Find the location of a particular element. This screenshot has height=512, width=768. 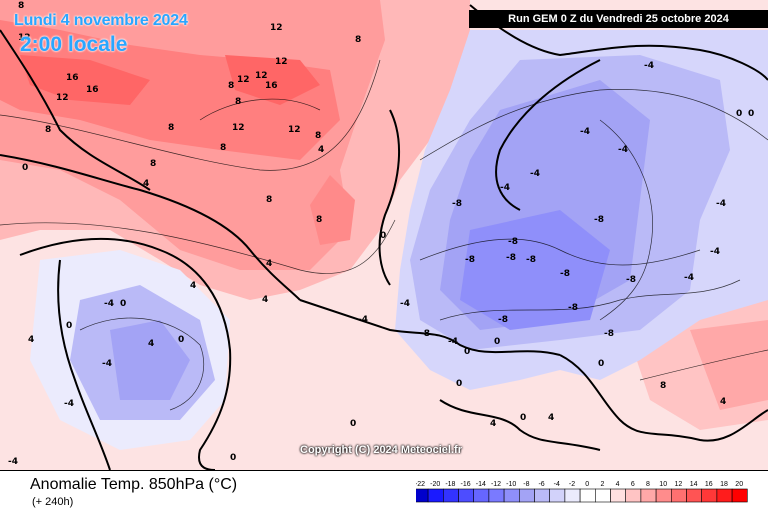

legend-tick-label: -8 is located at coordinates (526, 484).